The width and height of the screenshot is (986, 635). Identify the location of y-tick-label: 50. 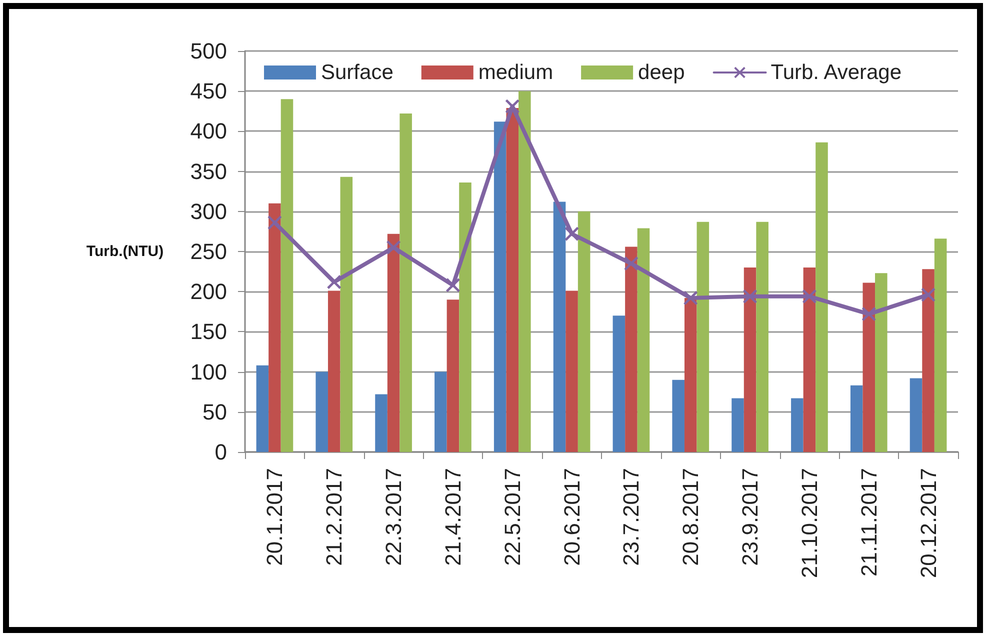
(214, 411).